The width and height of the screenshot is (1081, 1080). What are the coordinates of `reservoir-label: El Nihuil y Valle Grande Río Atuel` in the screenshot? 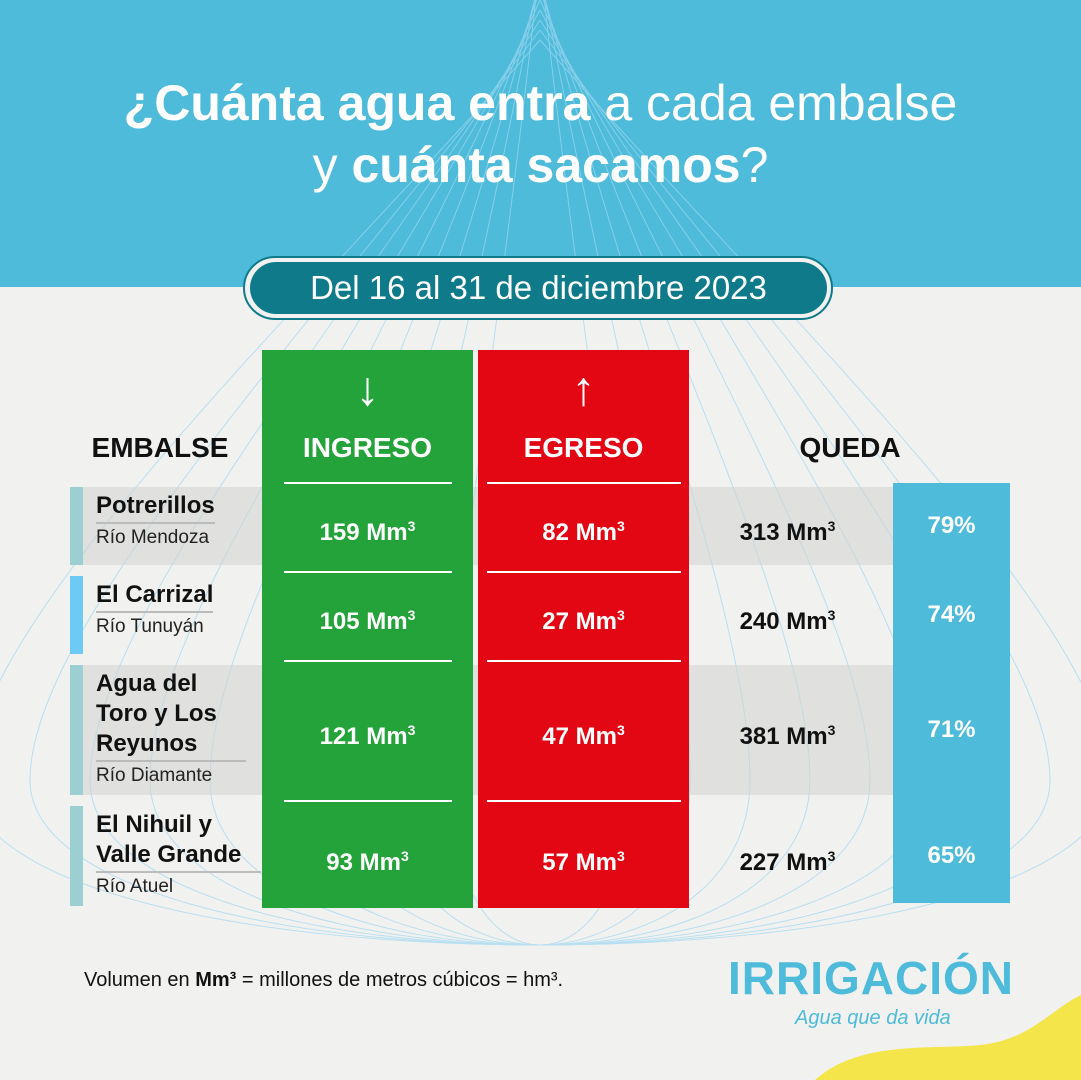 It's located at (178, 854).